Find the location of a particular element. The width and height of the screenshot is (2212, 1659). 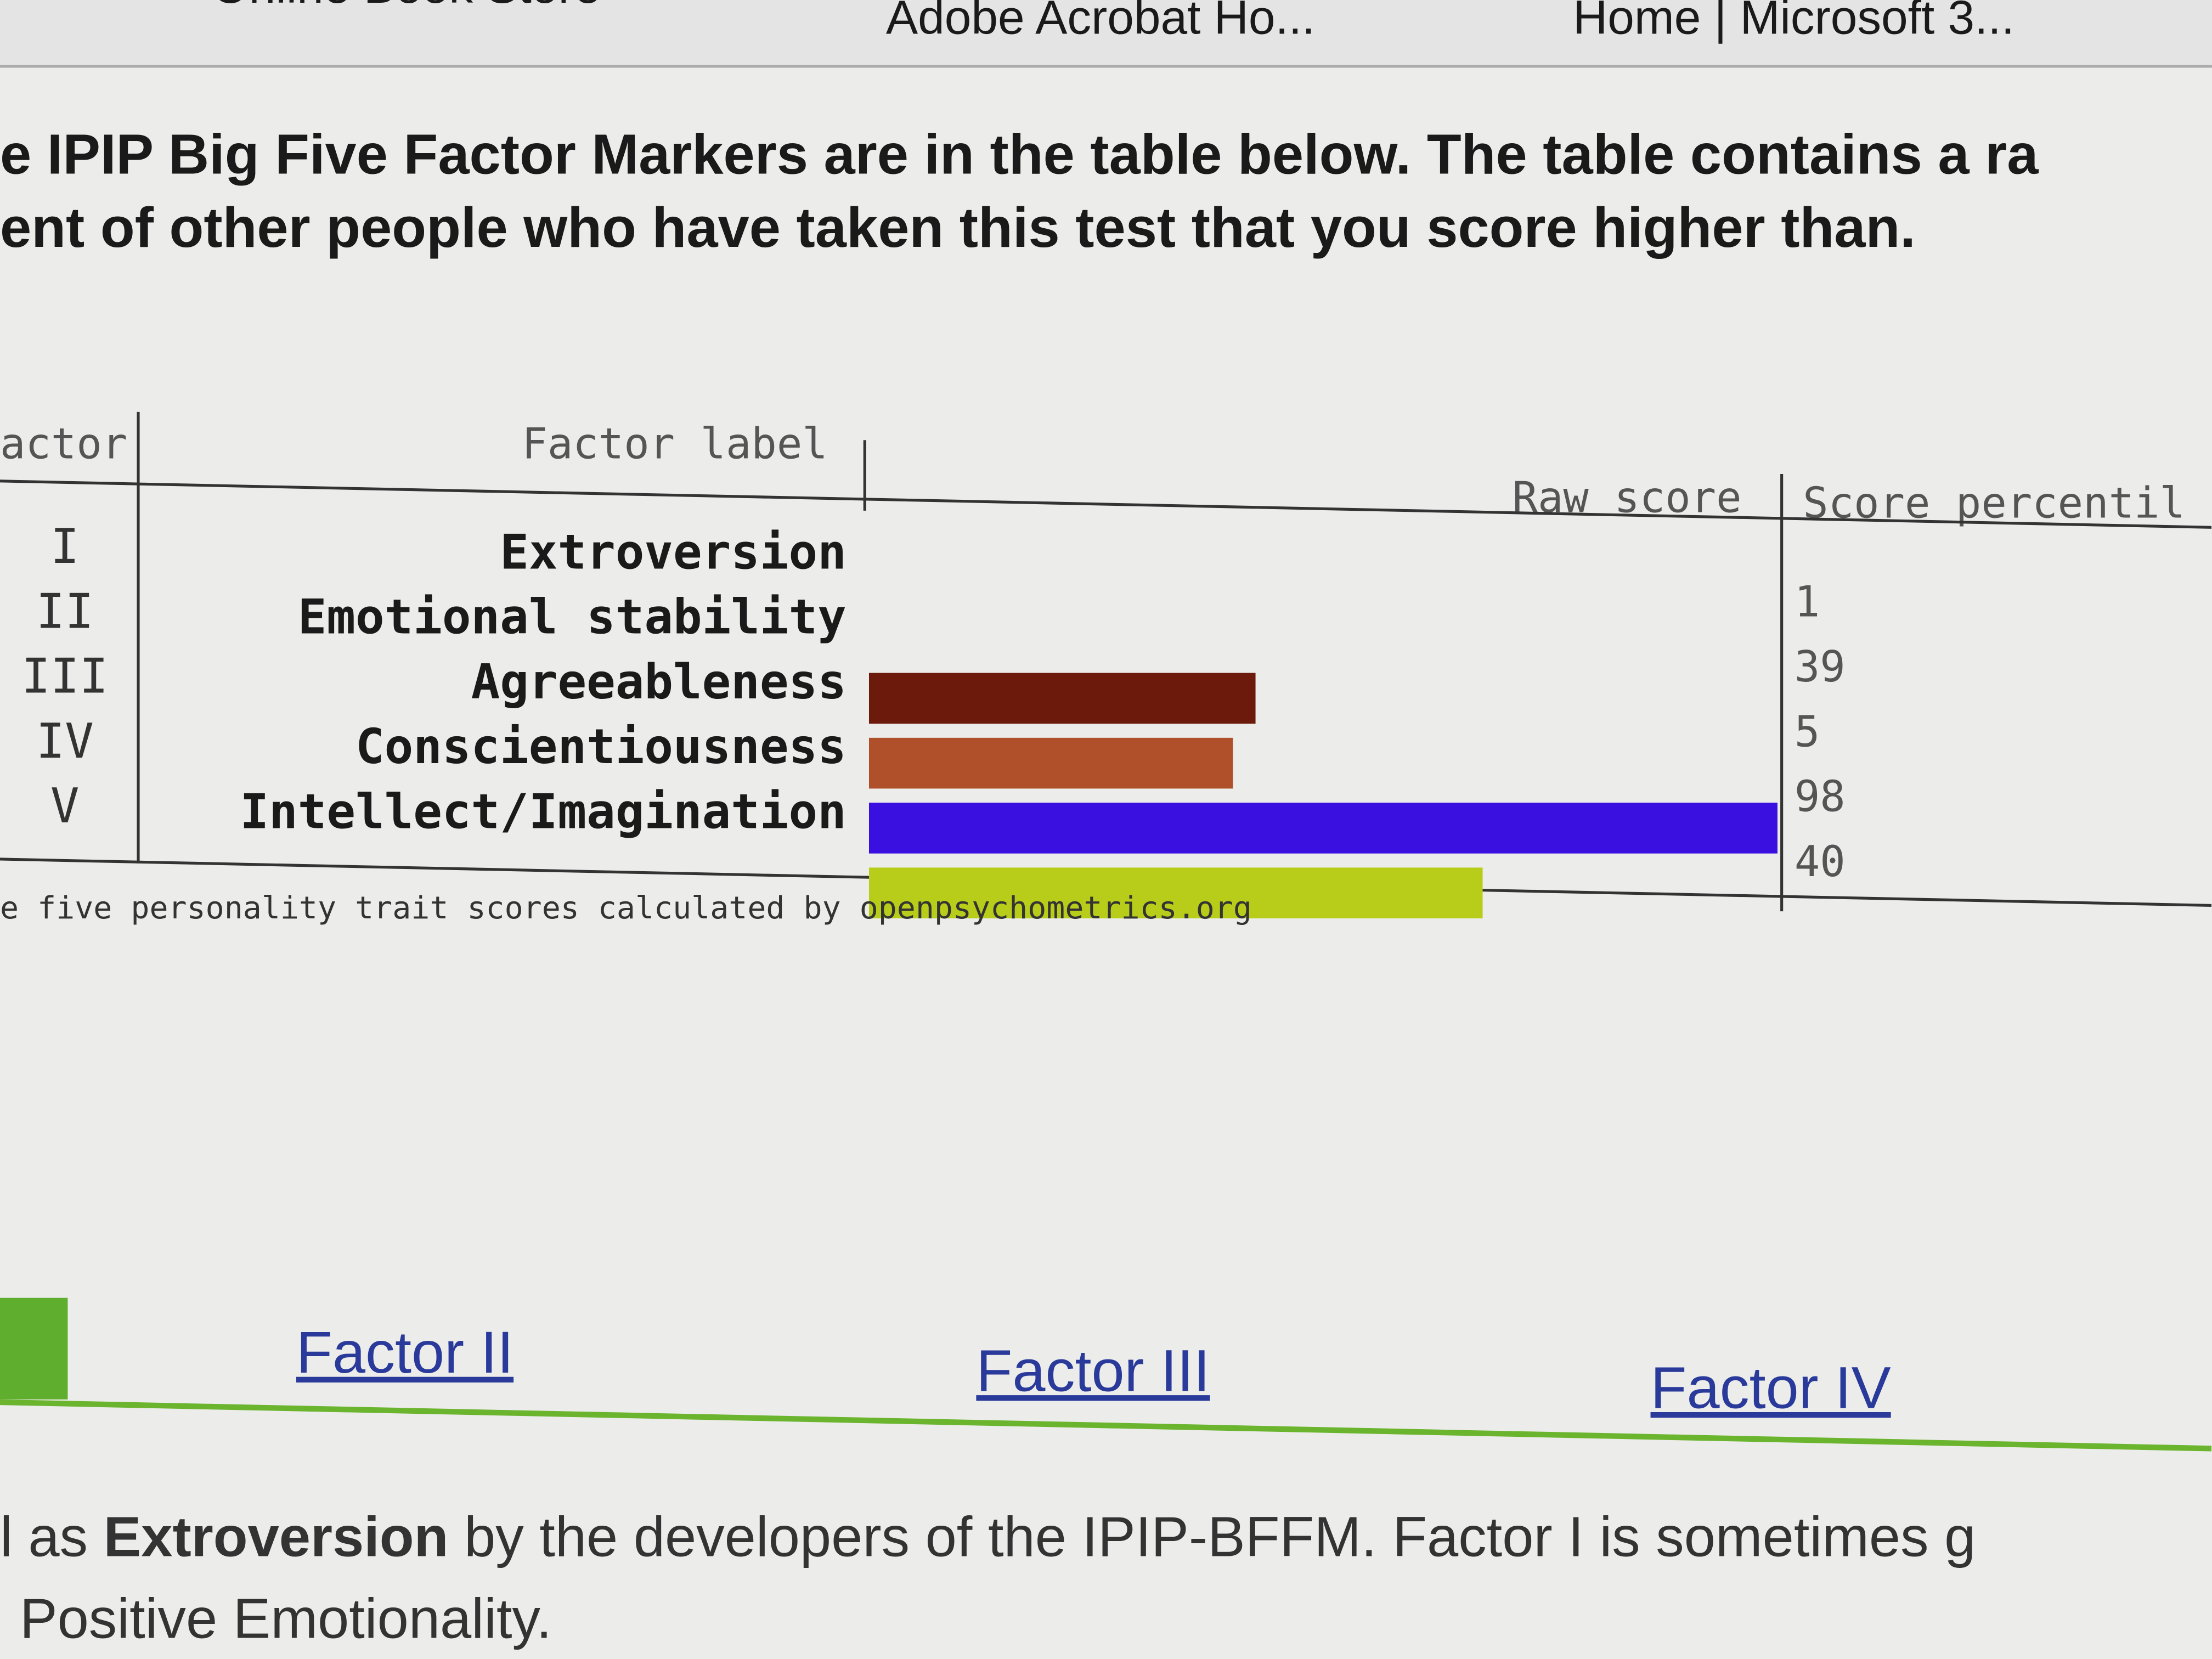

percentile: 1 is located at coordinates (1807, 603).